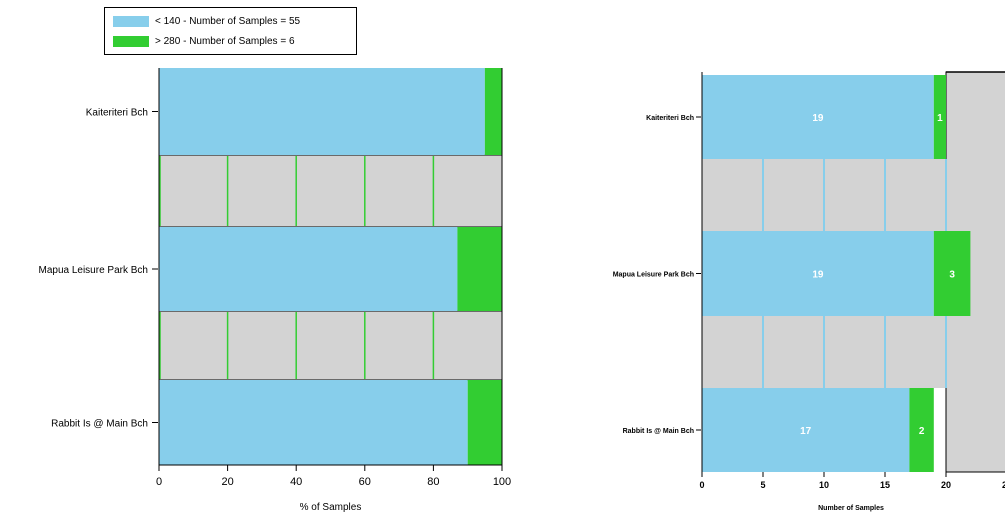  Describe the element at coordinates (159, 482) in the screenshot. I see `x-tick-label-left: 0` at that location.